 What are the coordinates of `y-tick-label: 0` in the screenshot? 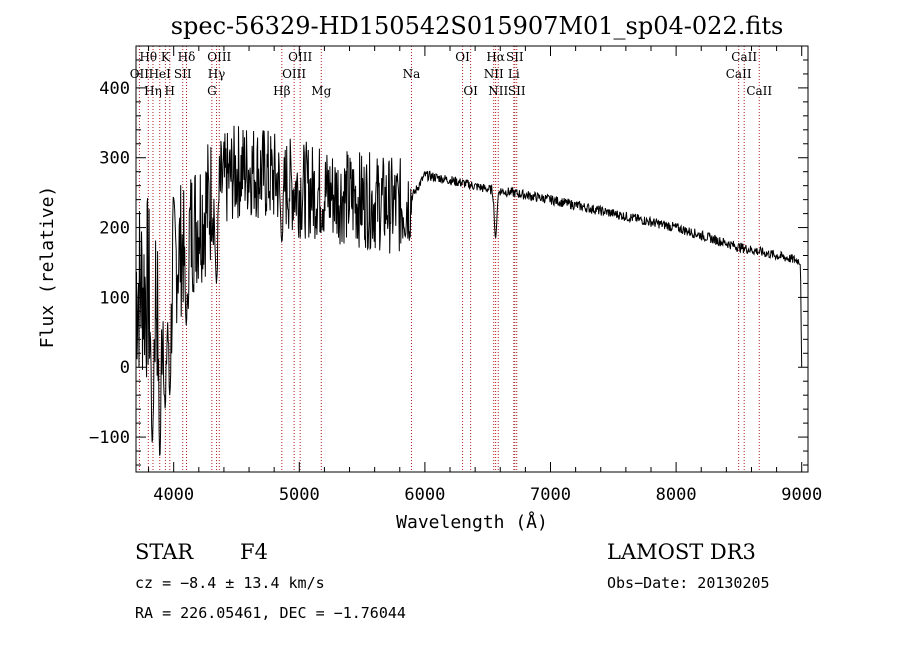 It's located at (125, 368).